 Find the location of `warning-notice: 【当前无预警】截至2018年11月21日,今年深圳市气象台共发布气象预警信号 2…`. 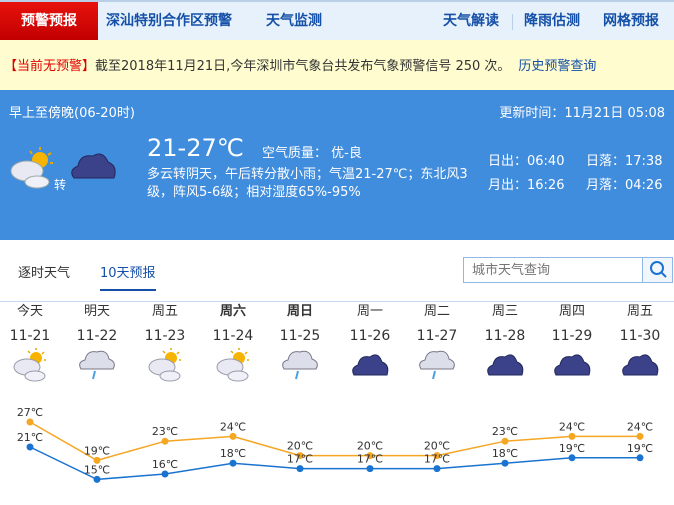

warning-notice: 【当前无预警】截至2018年11月21日,今年深圳市气象台共发布气象预警信号 2… is located at coordinates (337, 65).